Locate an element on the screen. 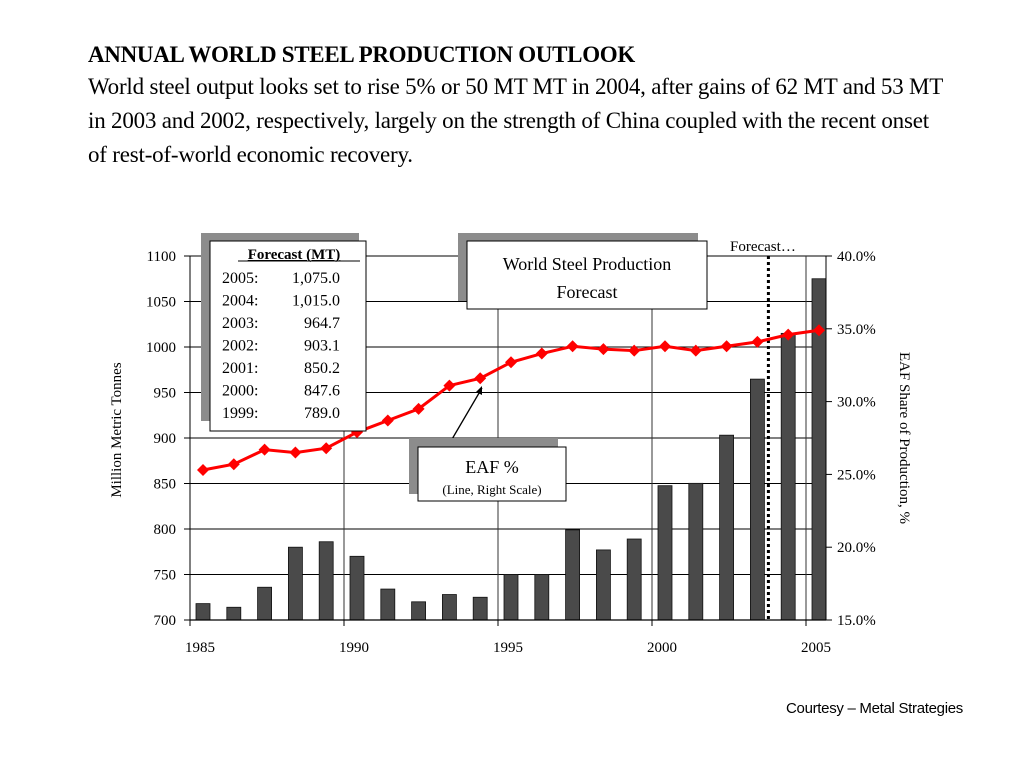 Image resolution: width=1024 pixels, height=768 pixels. bar-1998 is located at coordinates (603, 585).